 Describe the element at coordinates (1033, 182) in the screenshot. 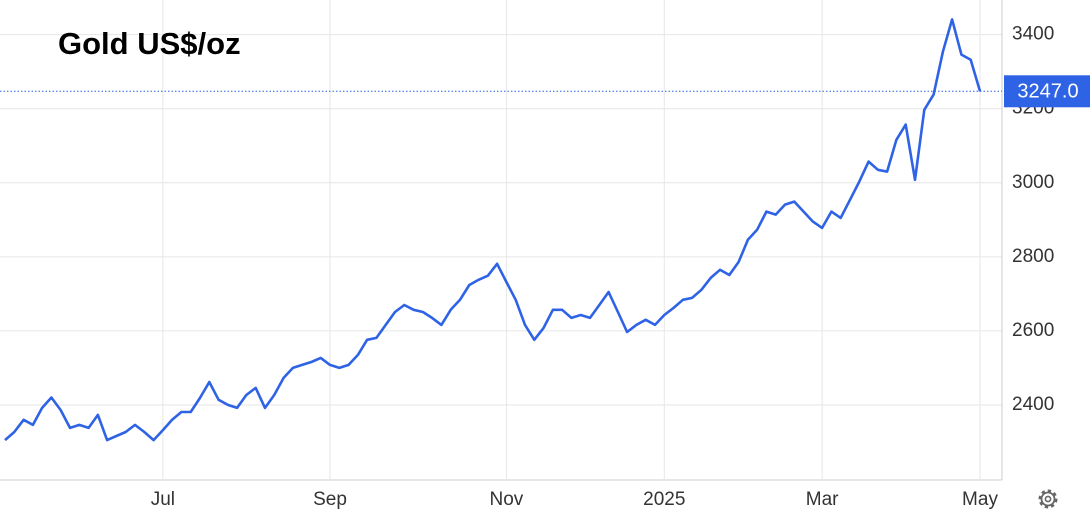

I see `y-tick-label: 3000` at that location.